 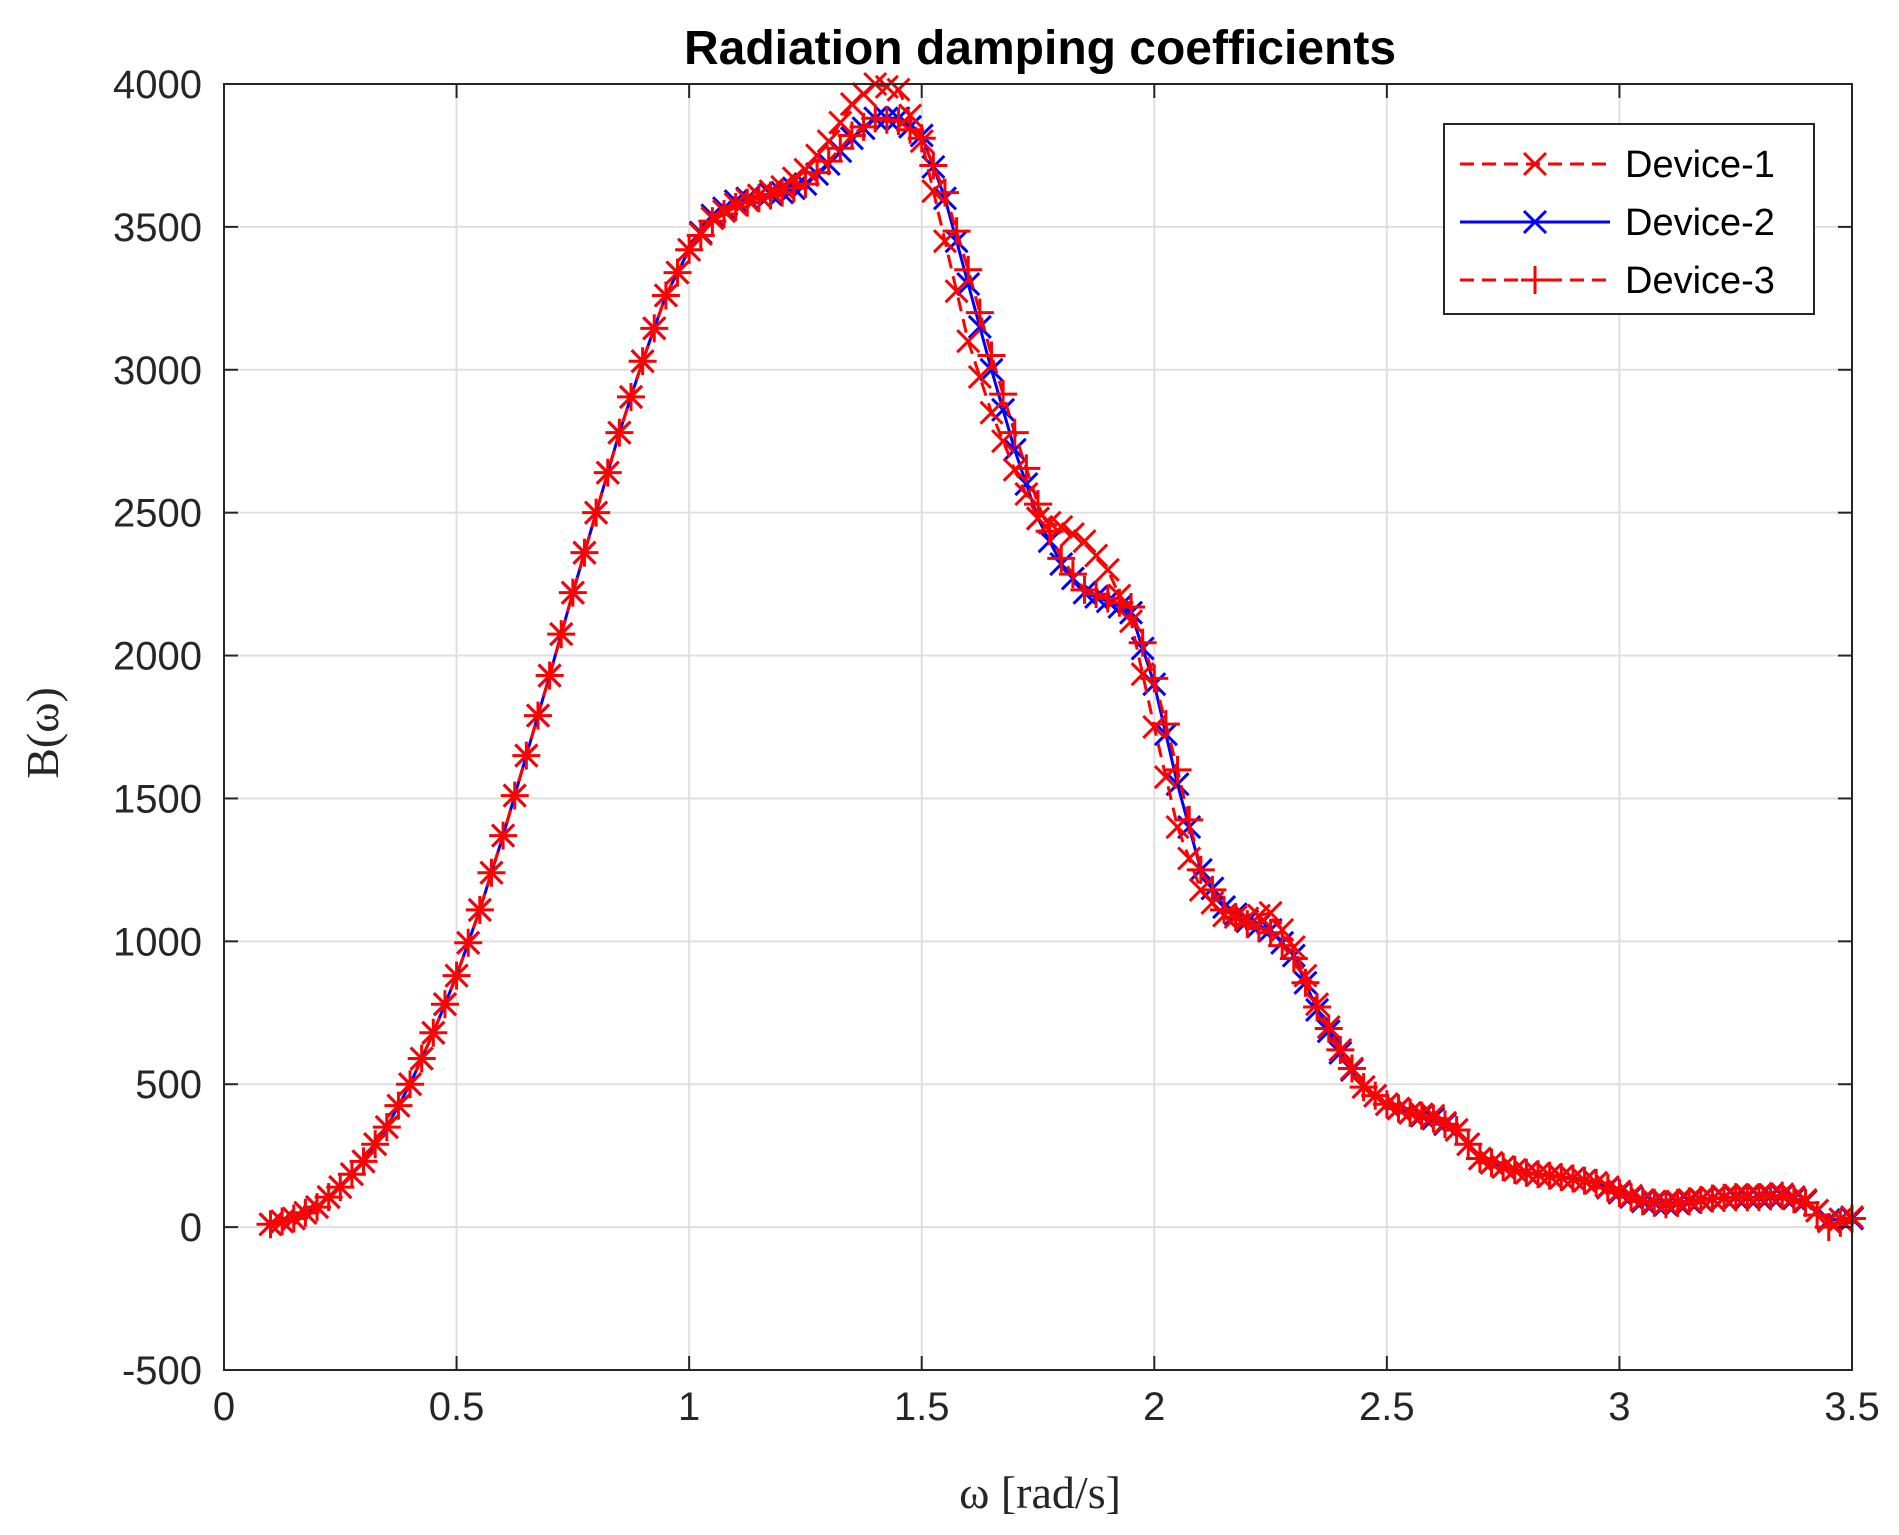 I want to click on y-tick-label: 1000, so click(x=157, y=942).